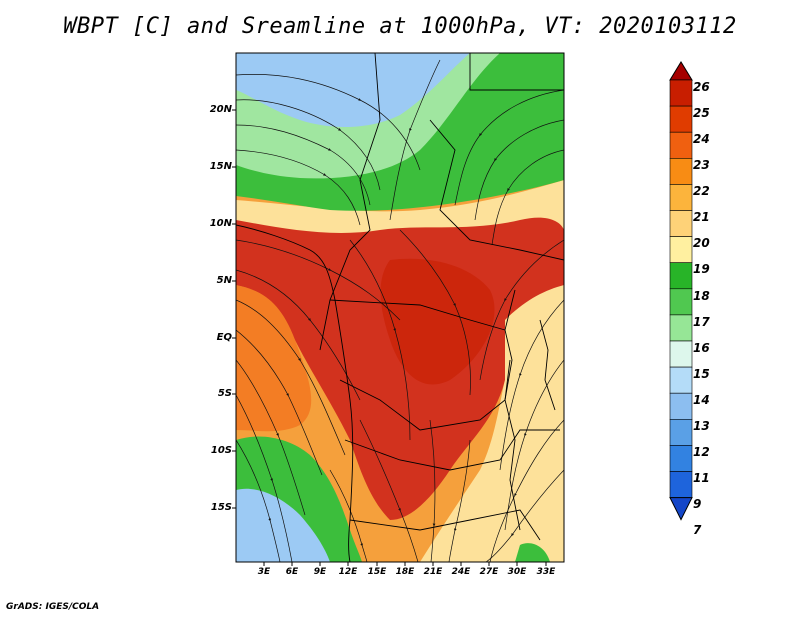 The width and height of the screenshot is (800, 618). I want to click on lat-label-5n: 5N, so click(224, 280).